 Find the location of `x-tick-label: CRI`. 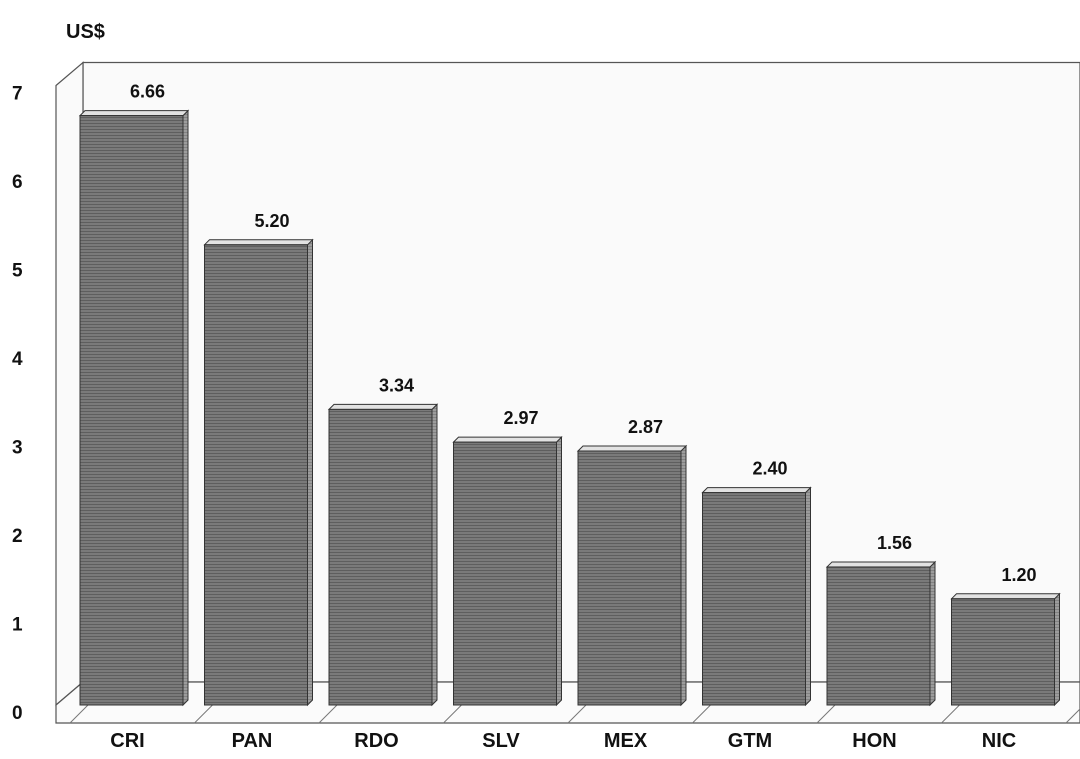

x-tick-label: CRI is located at coordinates (127, 741).